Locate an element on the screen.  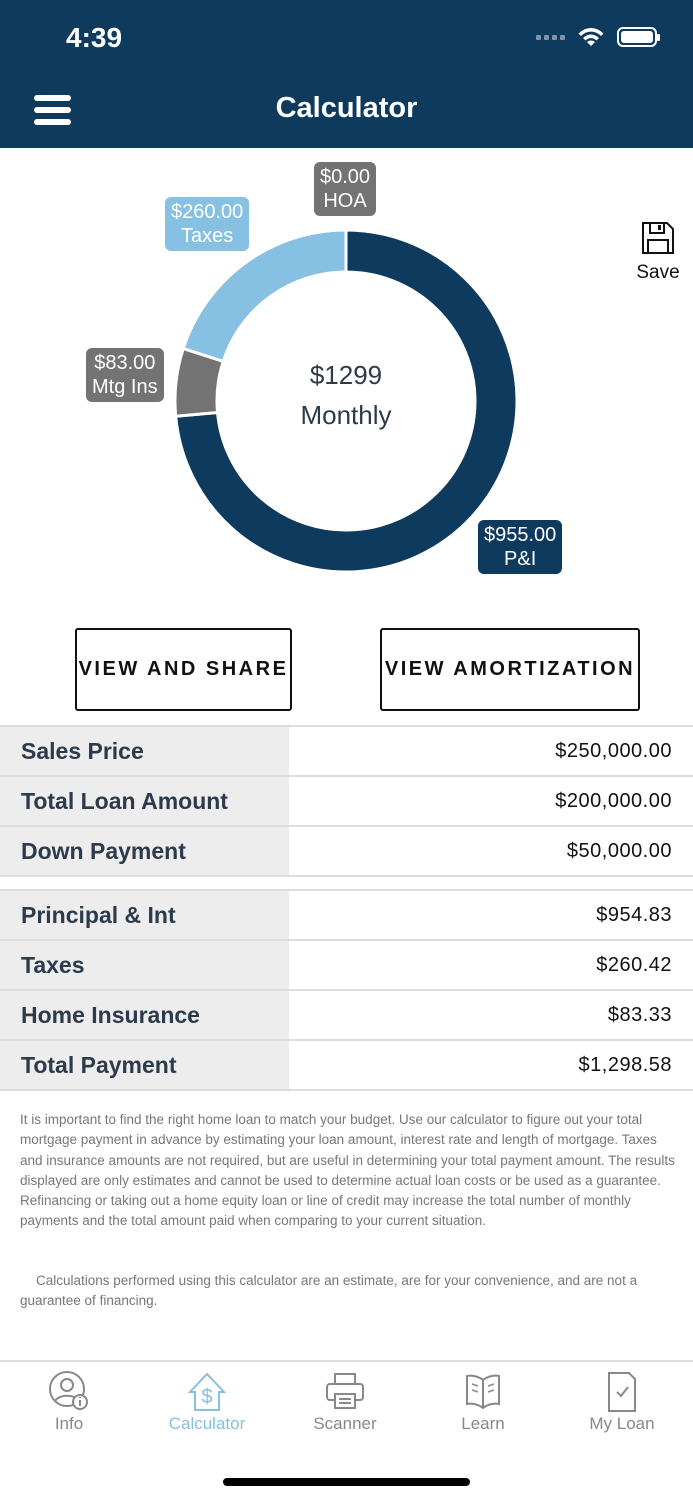
row-value: $83.33 is located at coordinates (639, 1015).